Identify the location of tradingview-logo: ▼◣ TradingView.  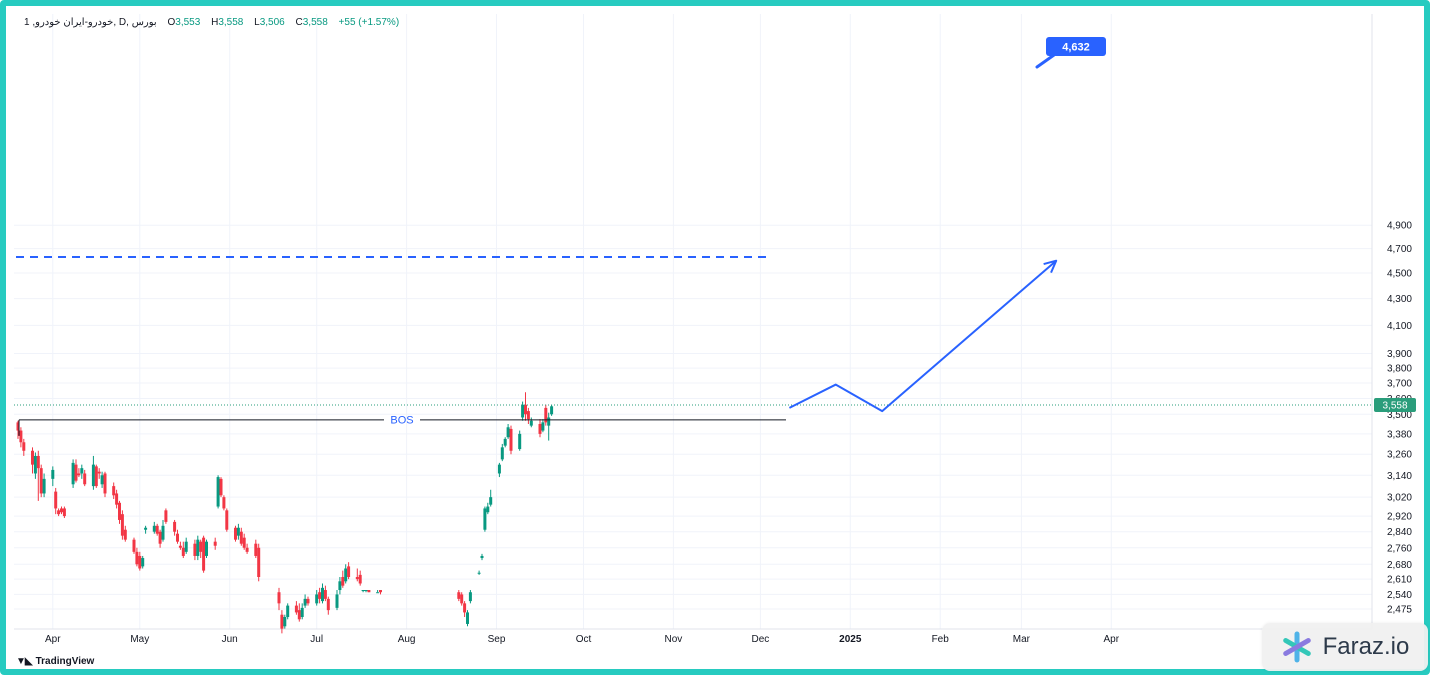
(55, 661).